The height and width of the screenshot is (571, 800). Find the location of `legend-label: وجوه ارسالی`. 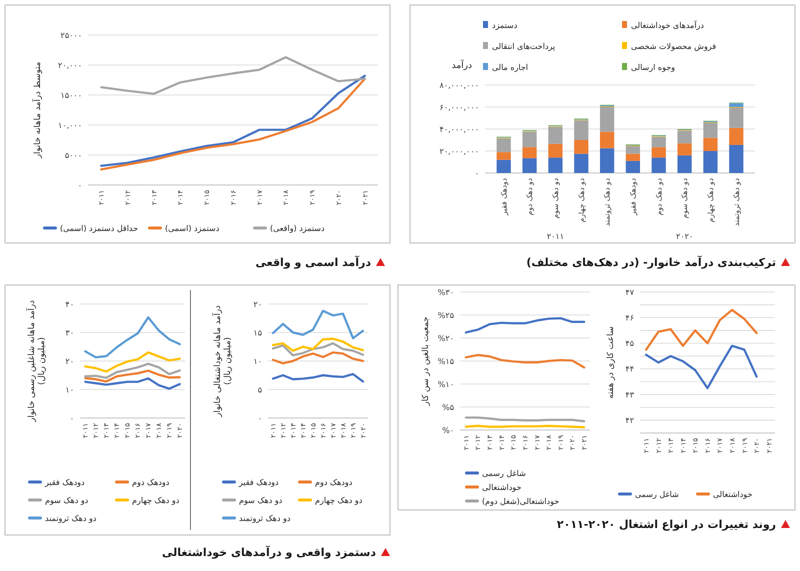

legend-label: وجوه ارسالی is located at coordinates (653, 67).